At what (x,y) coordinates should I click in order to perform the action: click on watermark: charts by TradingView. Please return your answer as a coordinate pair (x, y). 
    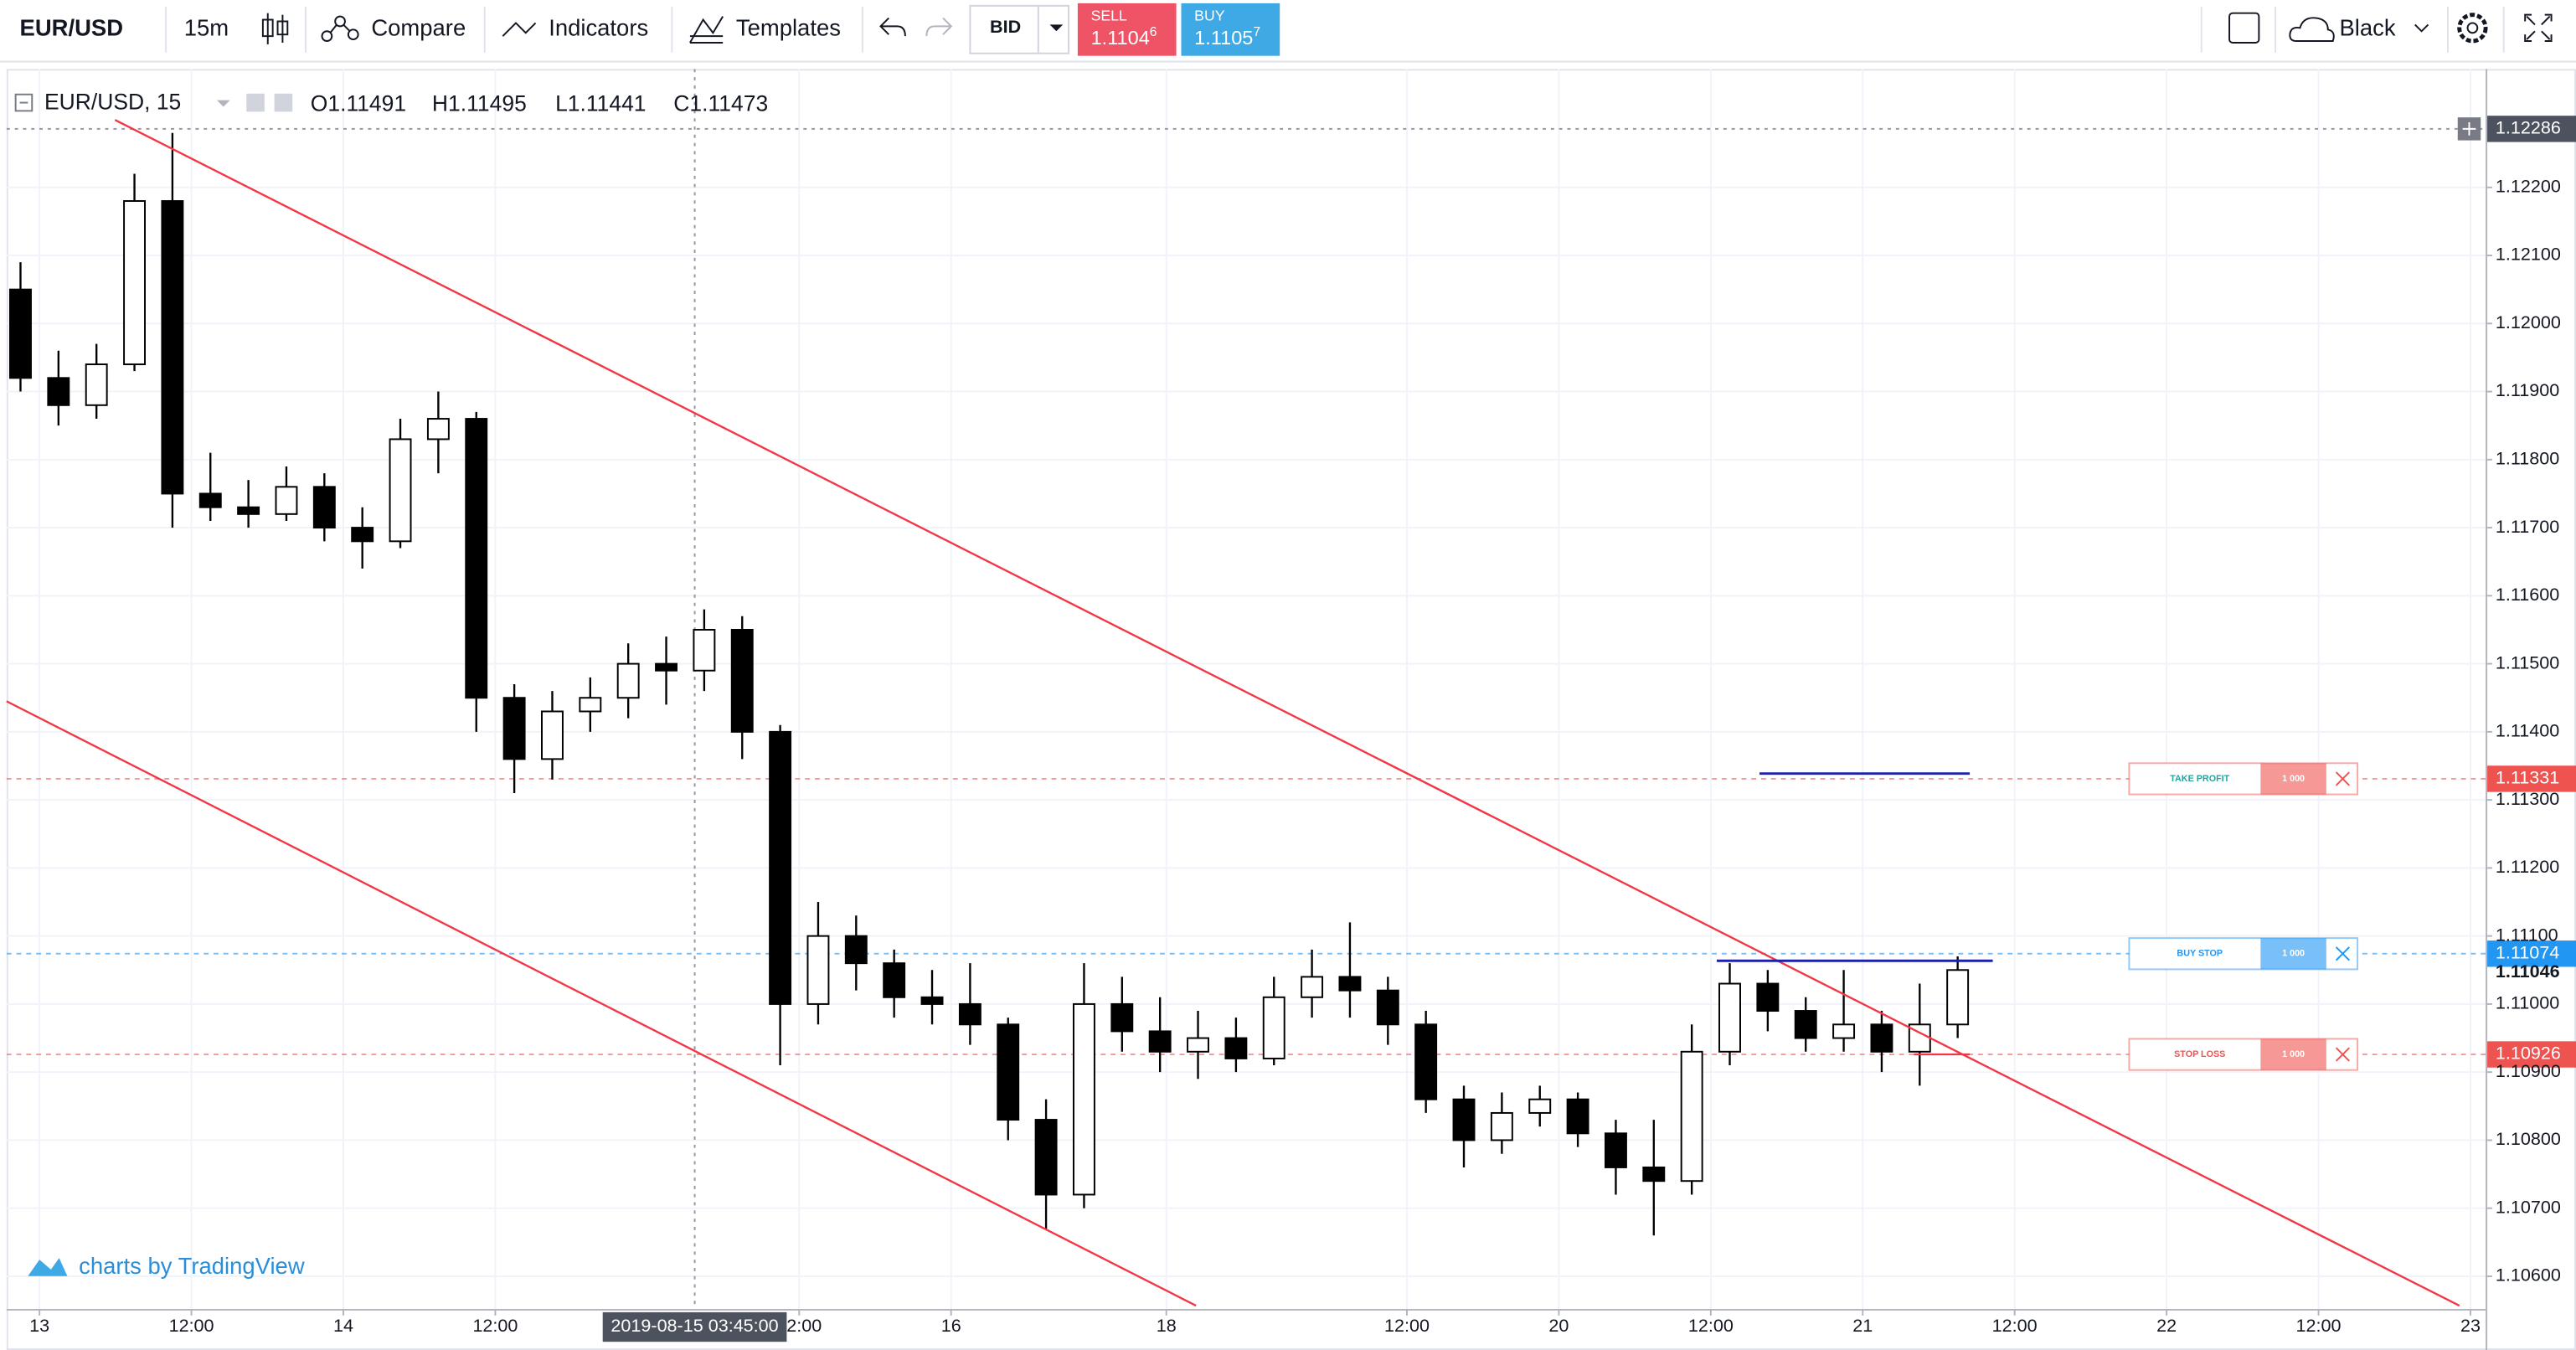
    Looking at the image, I should click on (166, 1266).